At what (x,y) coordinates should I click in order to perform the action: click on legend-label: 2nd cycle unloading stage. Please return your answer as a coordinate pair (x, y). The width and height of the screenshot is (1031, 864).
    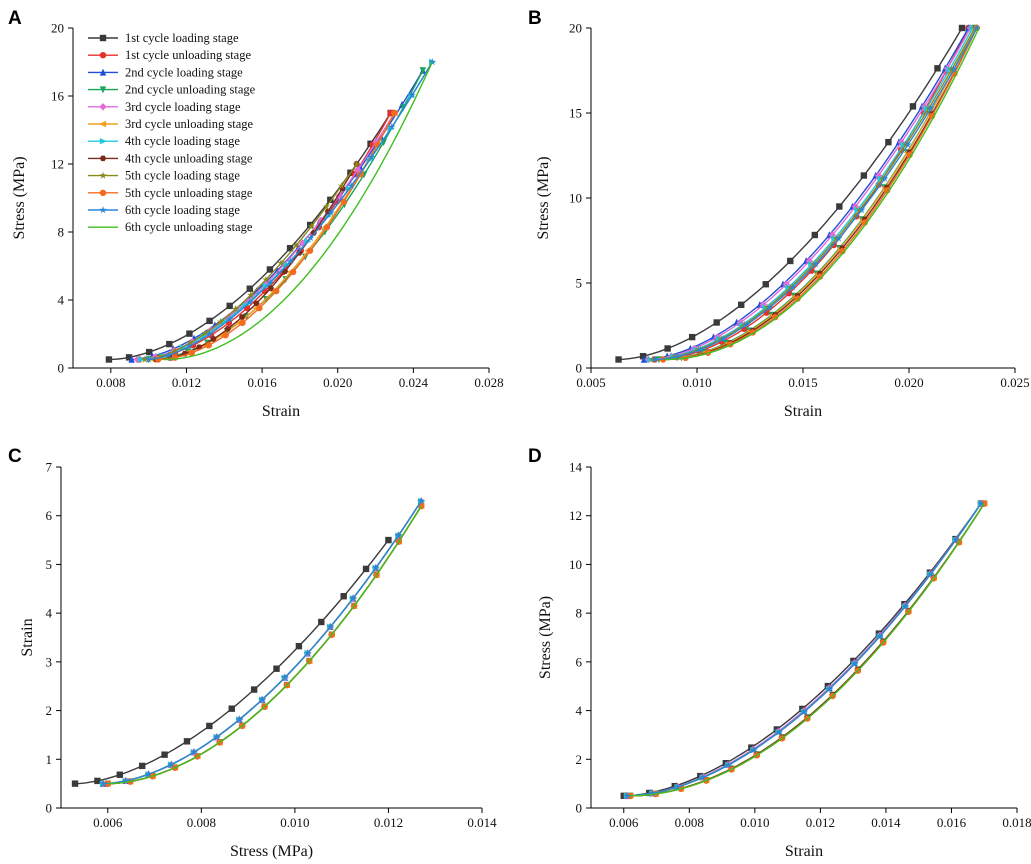
    Looking at the image, I should click on (190, 90).